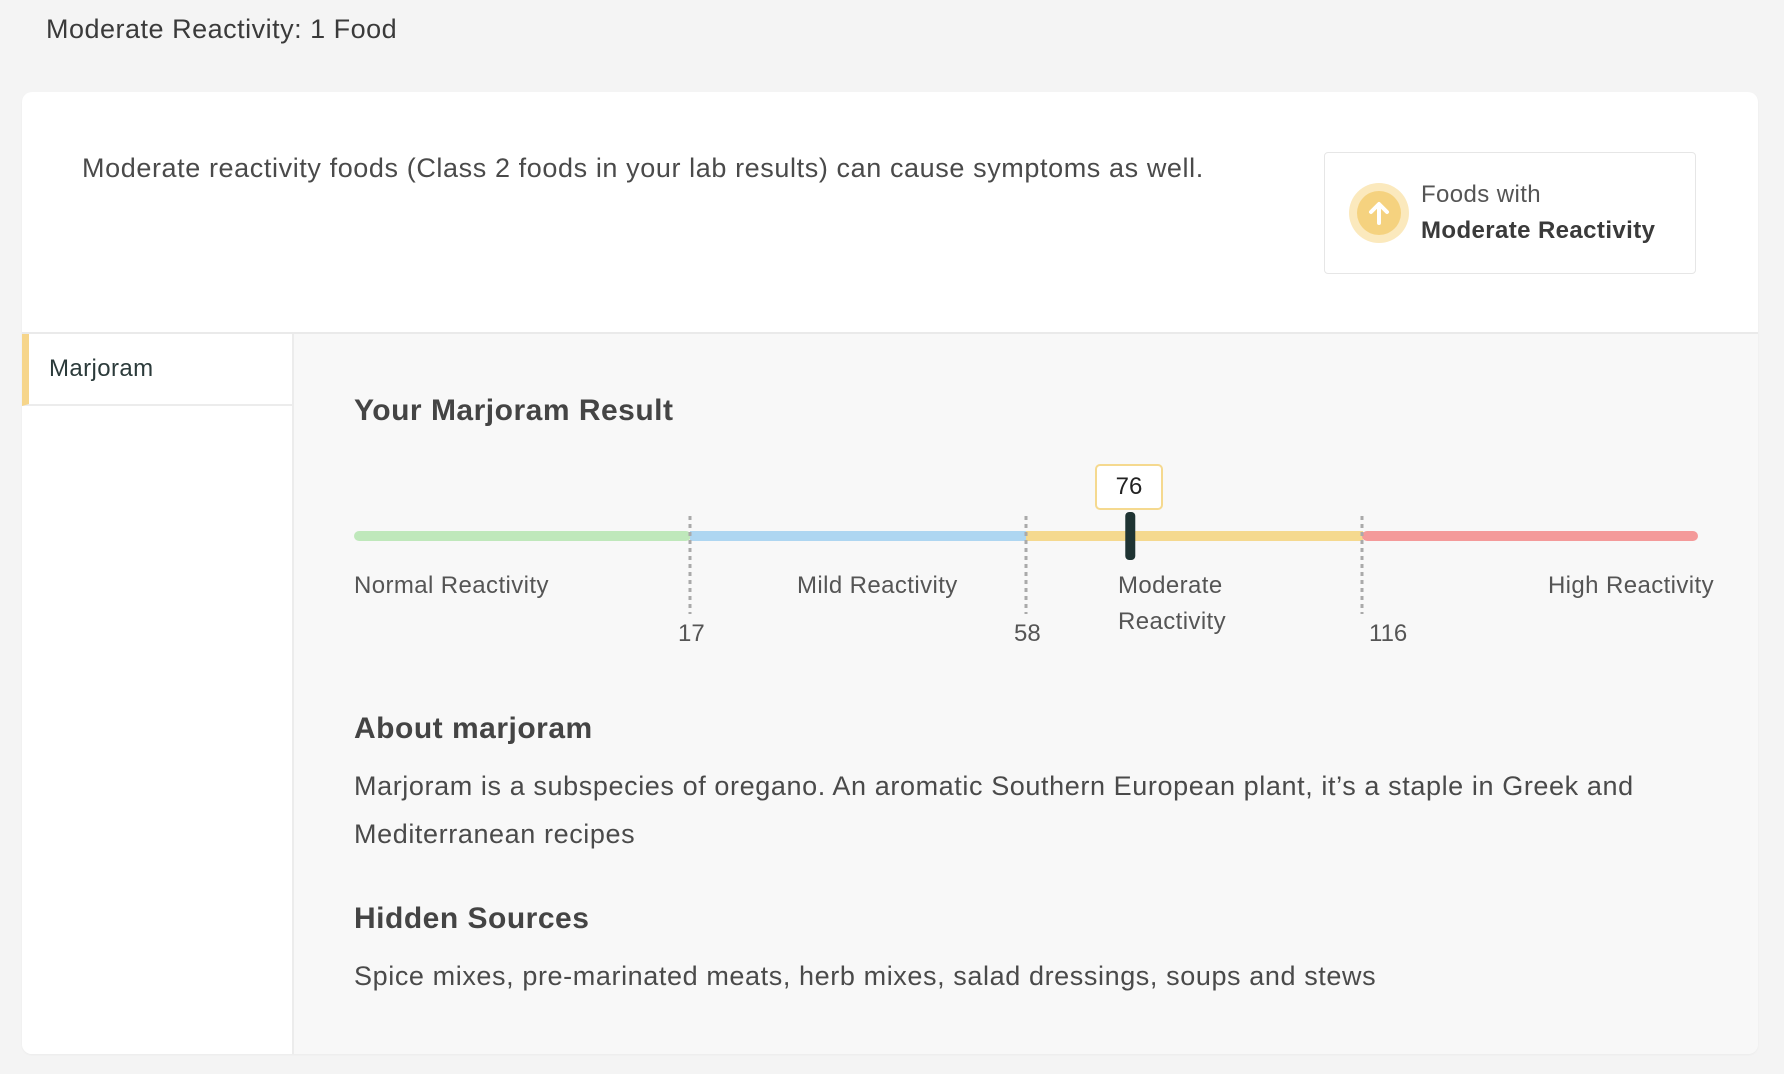 The height and width of the screenshot is (1074, 1784). I want to click on category-label-normal: Normal Reactivity, so click(451, 585).